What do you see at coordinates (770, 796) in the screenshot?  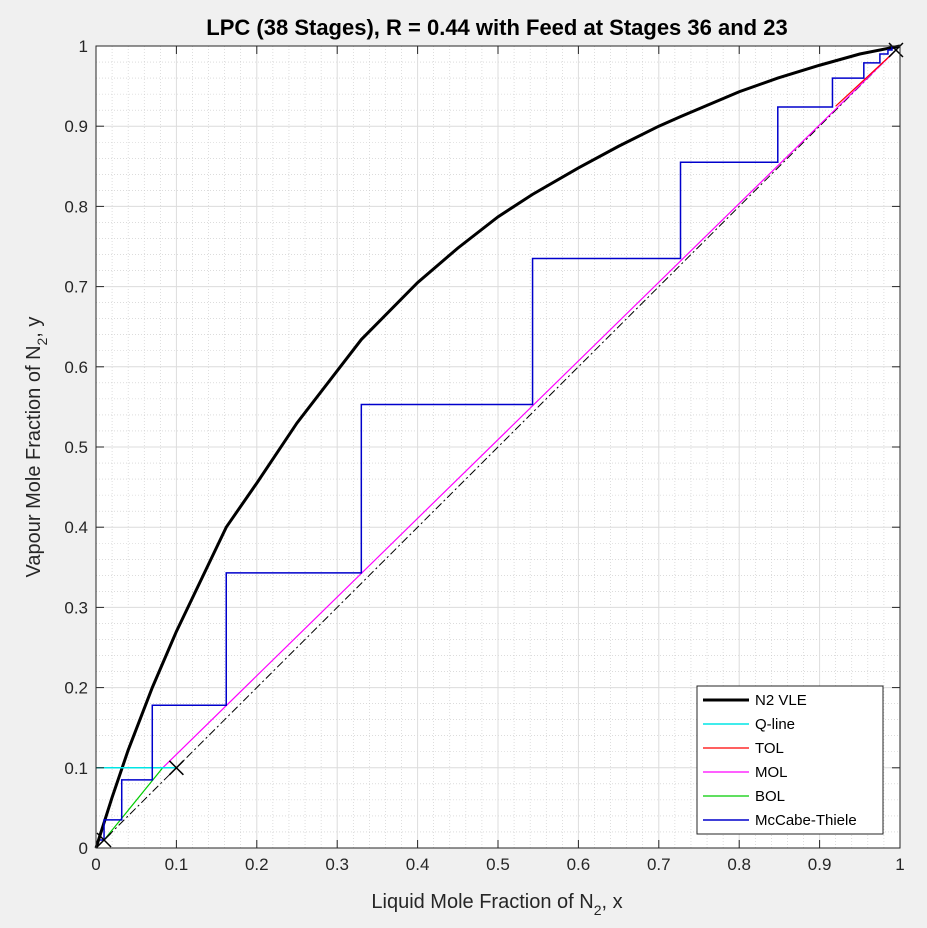 I see `legend-label: BOL` at bounding box center [770, 796].